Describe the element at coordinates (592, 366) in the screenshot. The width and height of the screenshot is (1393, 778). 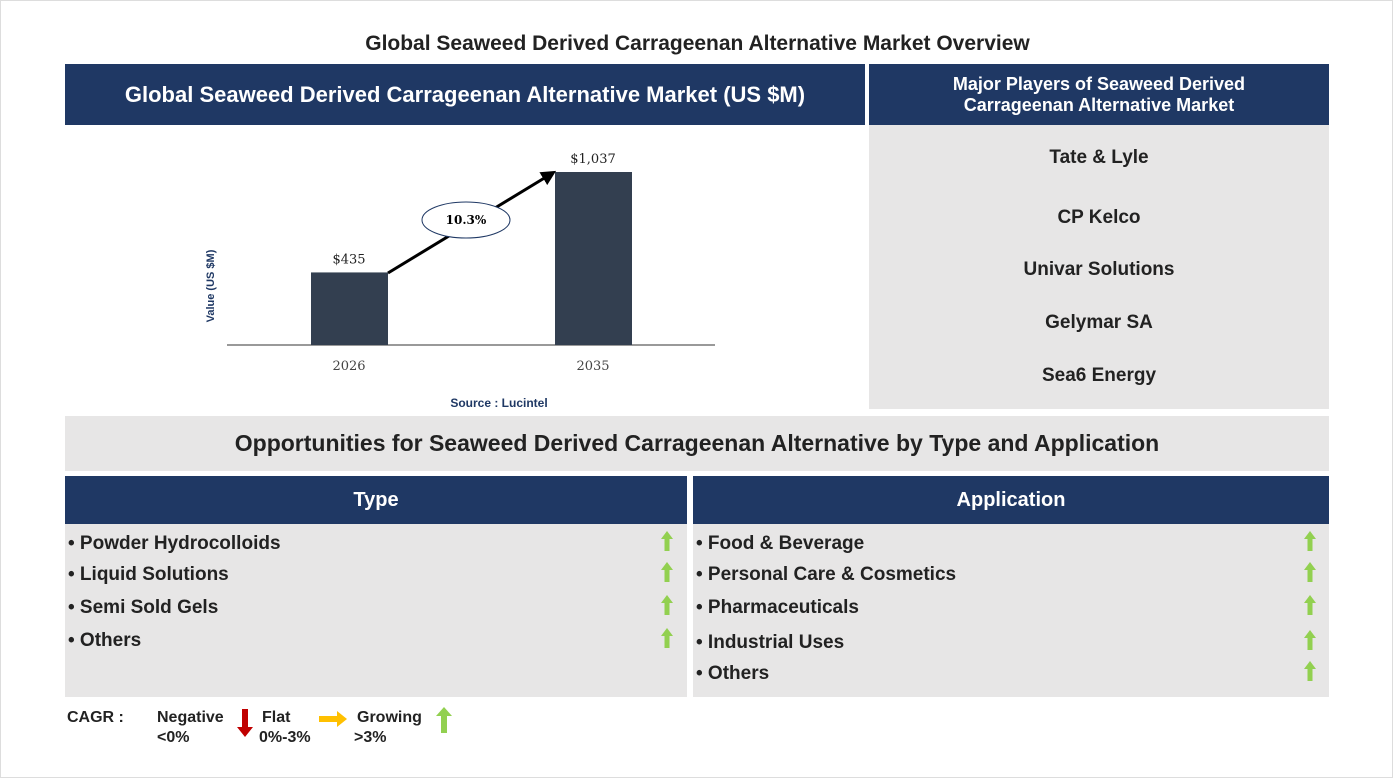
I see `x-tick-label: 2035` at that location.